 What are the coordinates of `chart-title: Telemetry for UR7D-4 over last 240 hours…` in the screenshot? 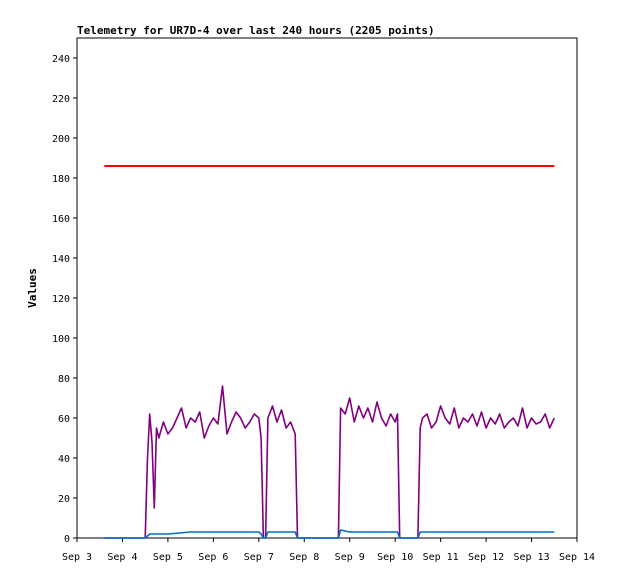 It's located at (256, 30).